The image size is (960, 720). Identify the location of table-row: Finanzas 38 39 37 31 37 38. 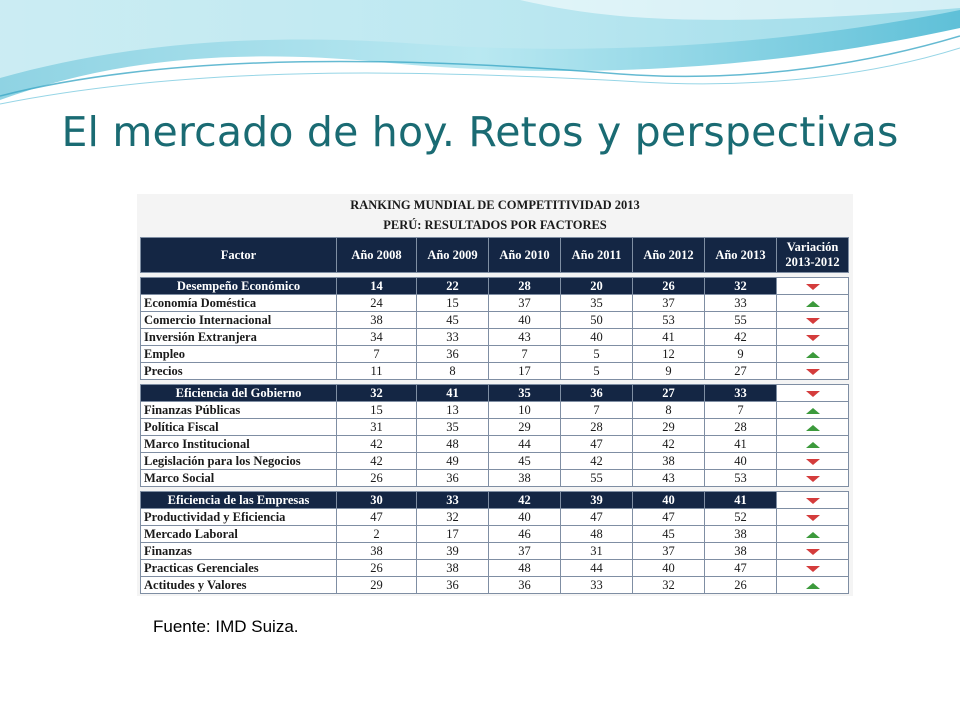
(494, 551).